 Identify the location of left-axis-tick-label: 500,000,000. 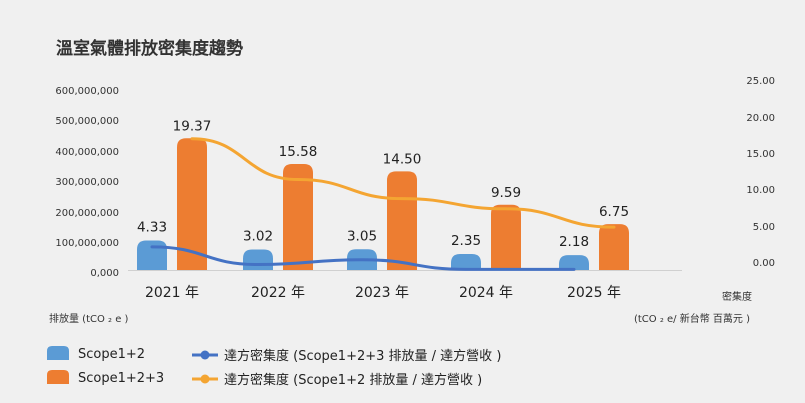
(87, 121).